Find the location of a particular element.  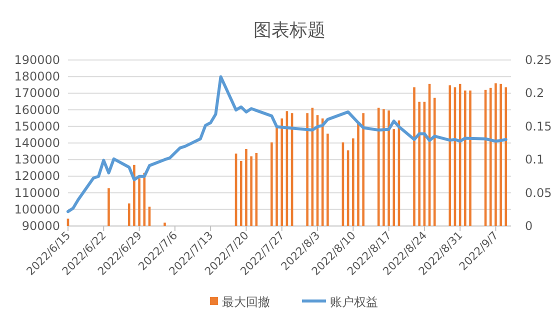

y-tick-label: 90000 is located at coordinates (41, 226).